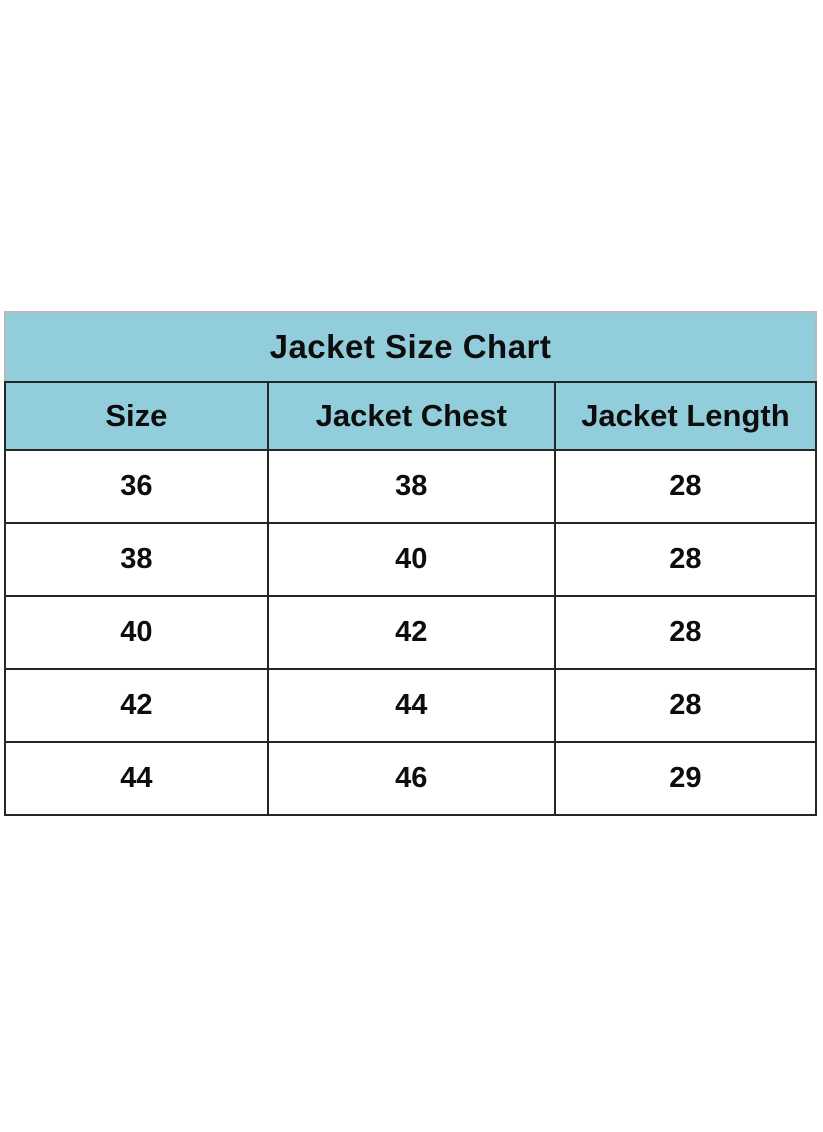 Image resolution: width=823 pixels, height=1132 pixels. I want to click on table-row: 40 42 28, so click(411, 632).